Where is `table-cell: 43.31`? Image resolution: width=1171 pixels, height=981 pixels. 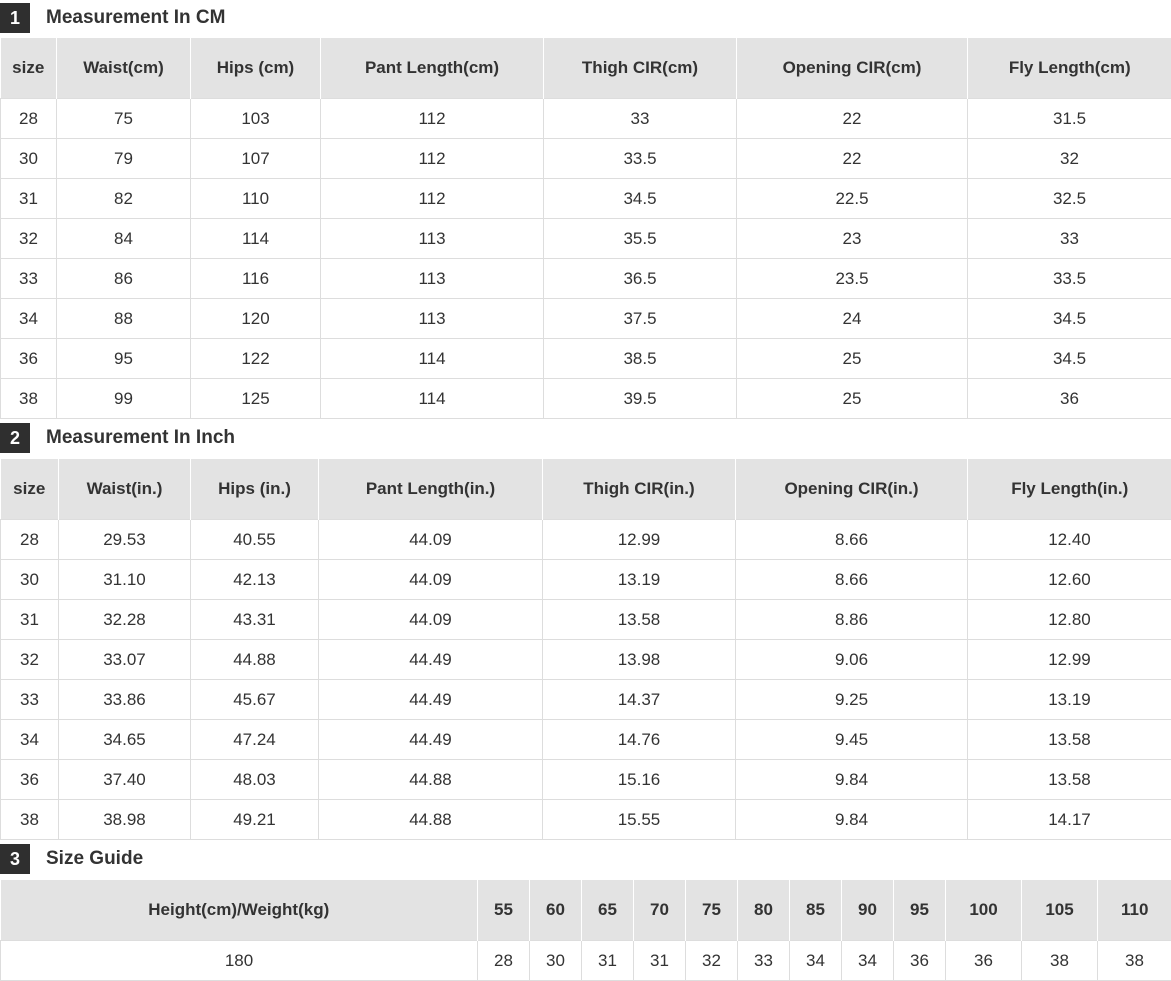 table-cell: 43.31 is located at coordinates (255, 620).